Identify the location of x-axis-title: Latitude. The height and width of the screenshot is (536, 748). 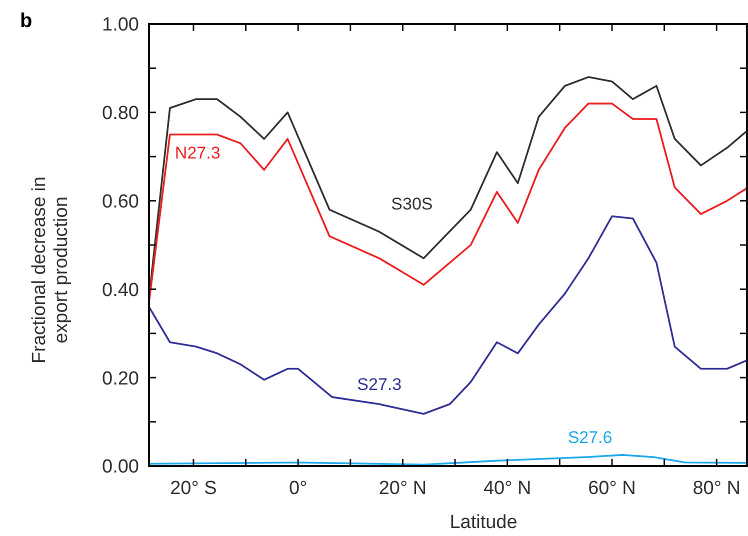
(484, 522).